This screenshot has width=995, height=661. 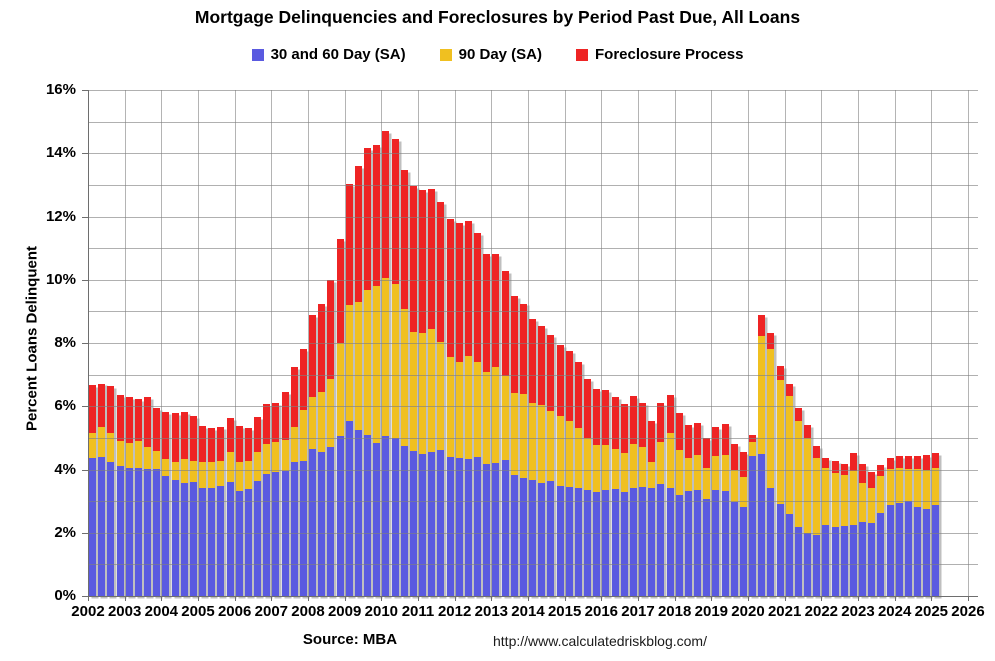 What do you see at coordinates (338, 54) in the screenshot?
I see `legend-label: 30 and 60 Day (SA)` at bounding box center [338, 54].